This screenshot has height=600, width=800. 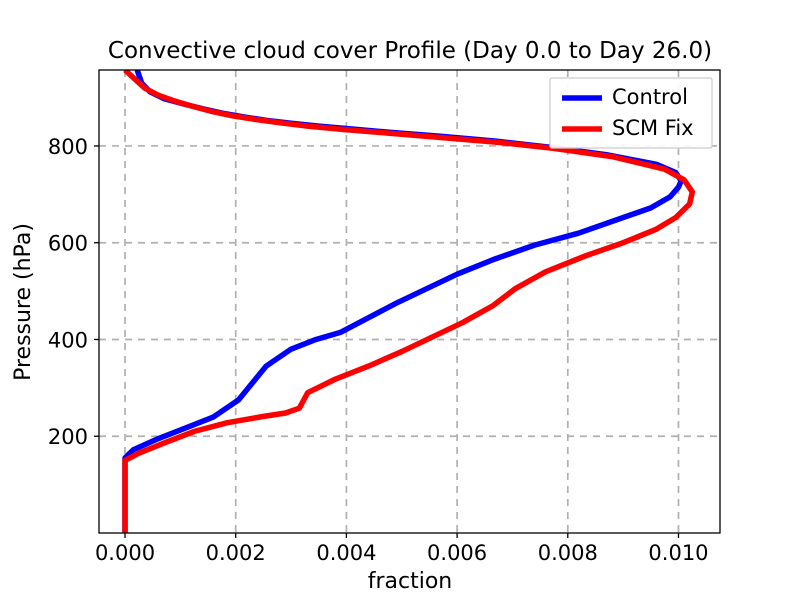 What do you see at coordinates (631, 113) in the screenshot?
I see `chart-legend: Control SCM Fix` at bounding box center [631, 113].